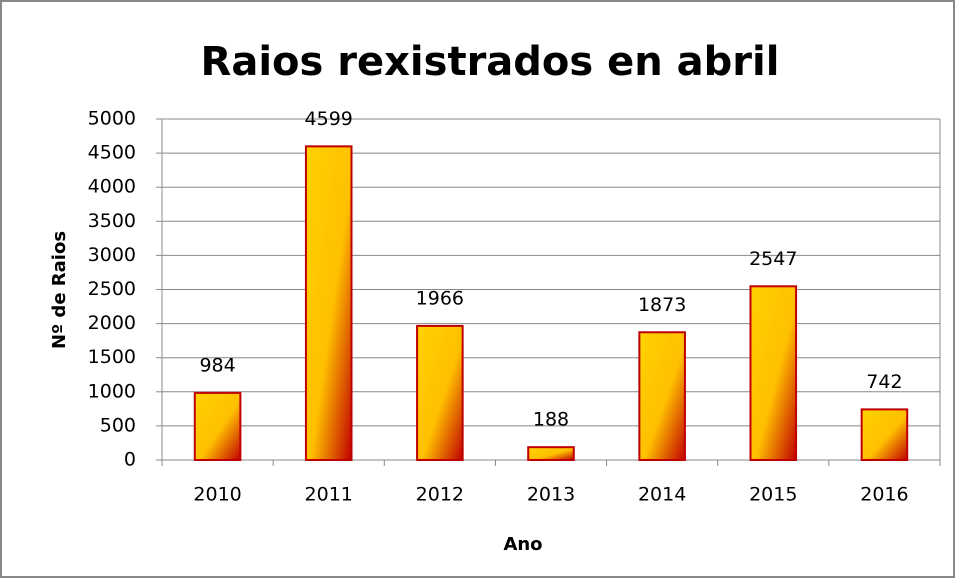 This screenshot has height=578, width=955. What do you see at coordinates (217, 365) in the screenshot?
I see `data-label: 984` at bounding box center [217, 365].